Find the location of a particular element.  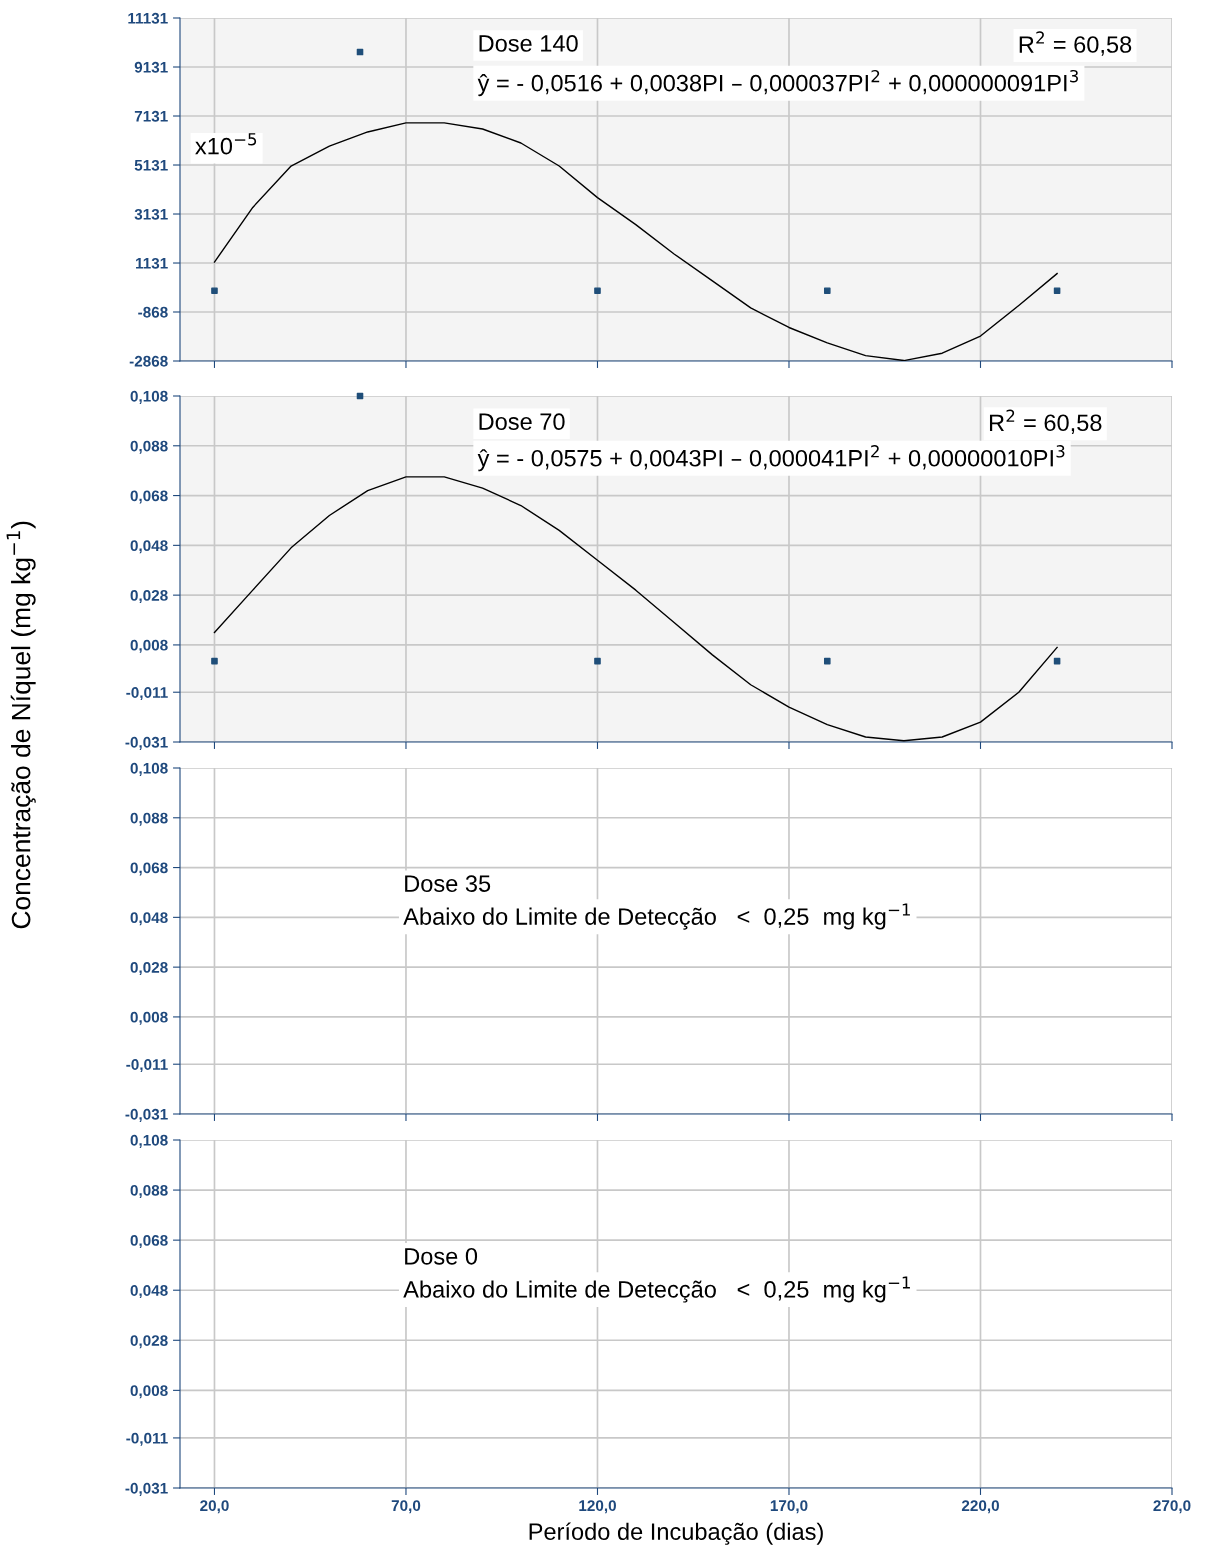

x-tick-label: 270,0 is located at coordinates (1172, 1507).